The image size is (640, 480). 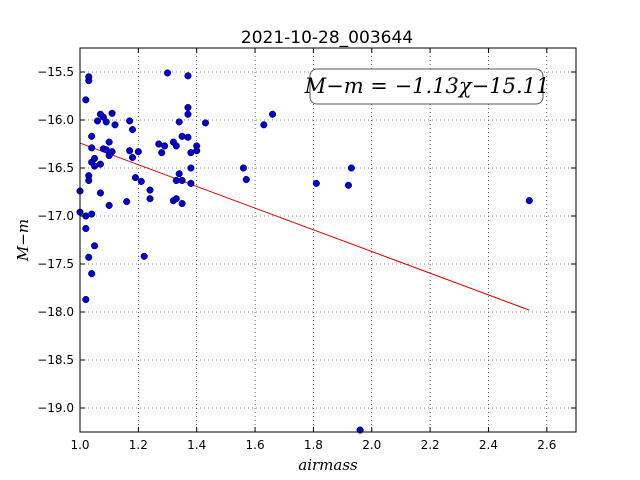 I want to click on y-tick-label: −16.5, so click(x=55, y=168).